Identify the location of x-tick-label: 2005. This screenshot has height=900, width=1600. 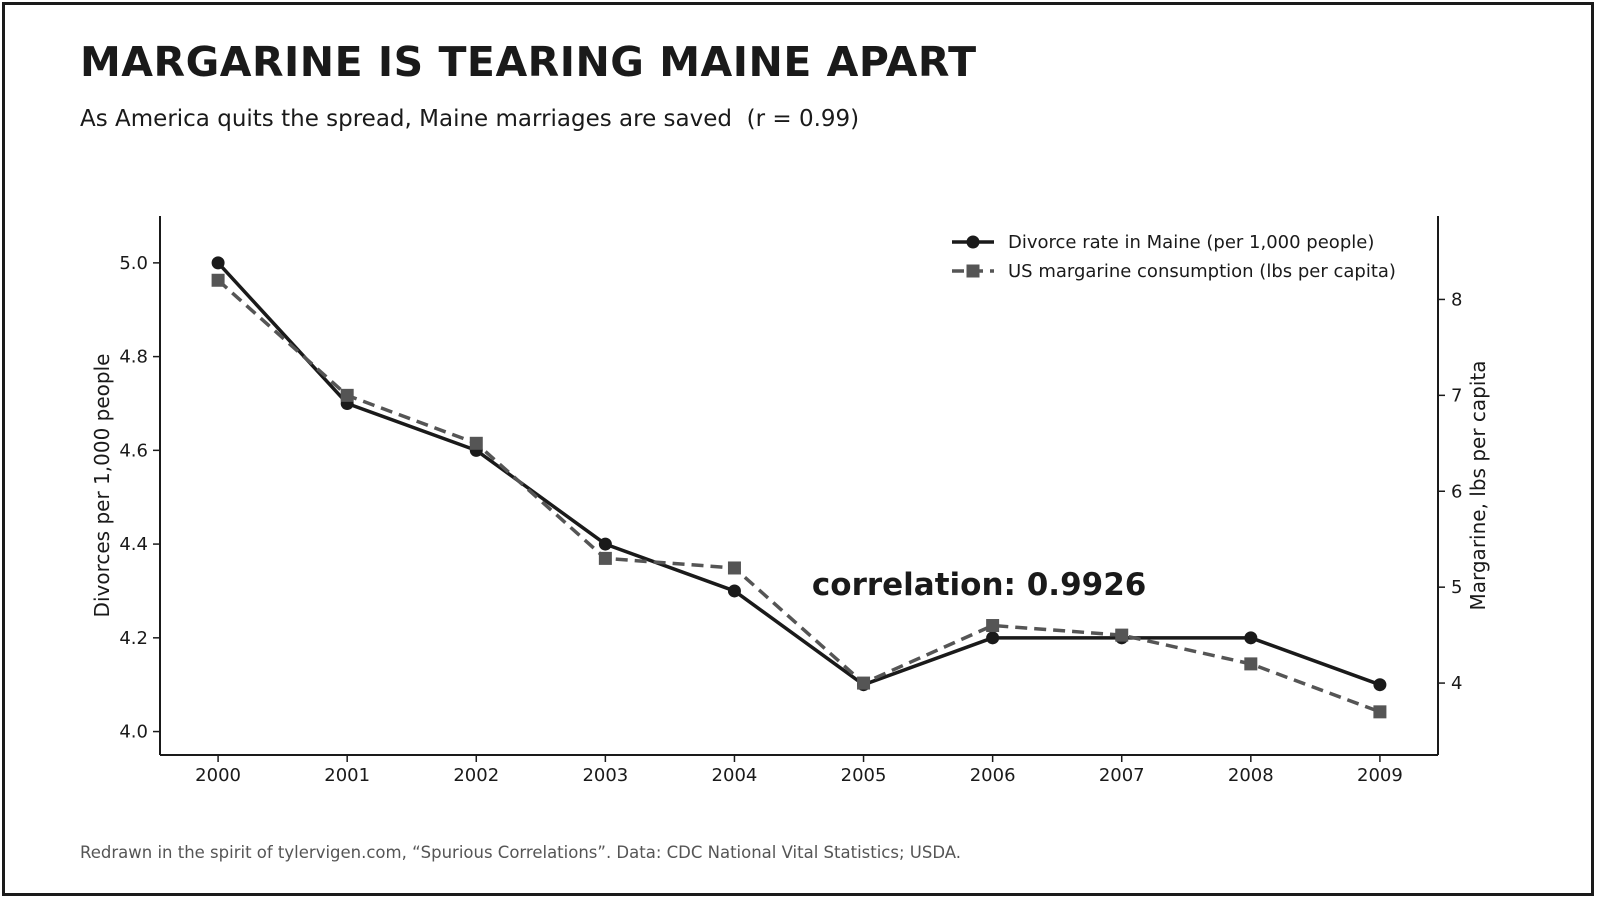
(864, 775).